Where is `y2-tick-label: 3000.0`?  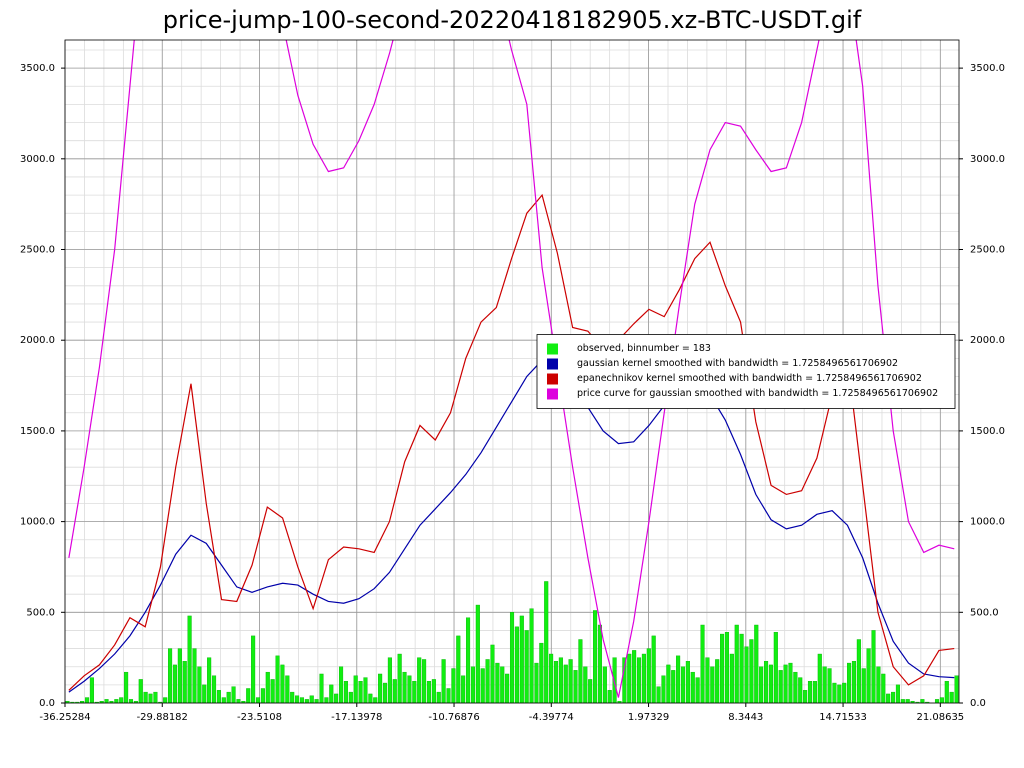
y2-tick-label: 3000.0 is located at coordinates (987, 159).